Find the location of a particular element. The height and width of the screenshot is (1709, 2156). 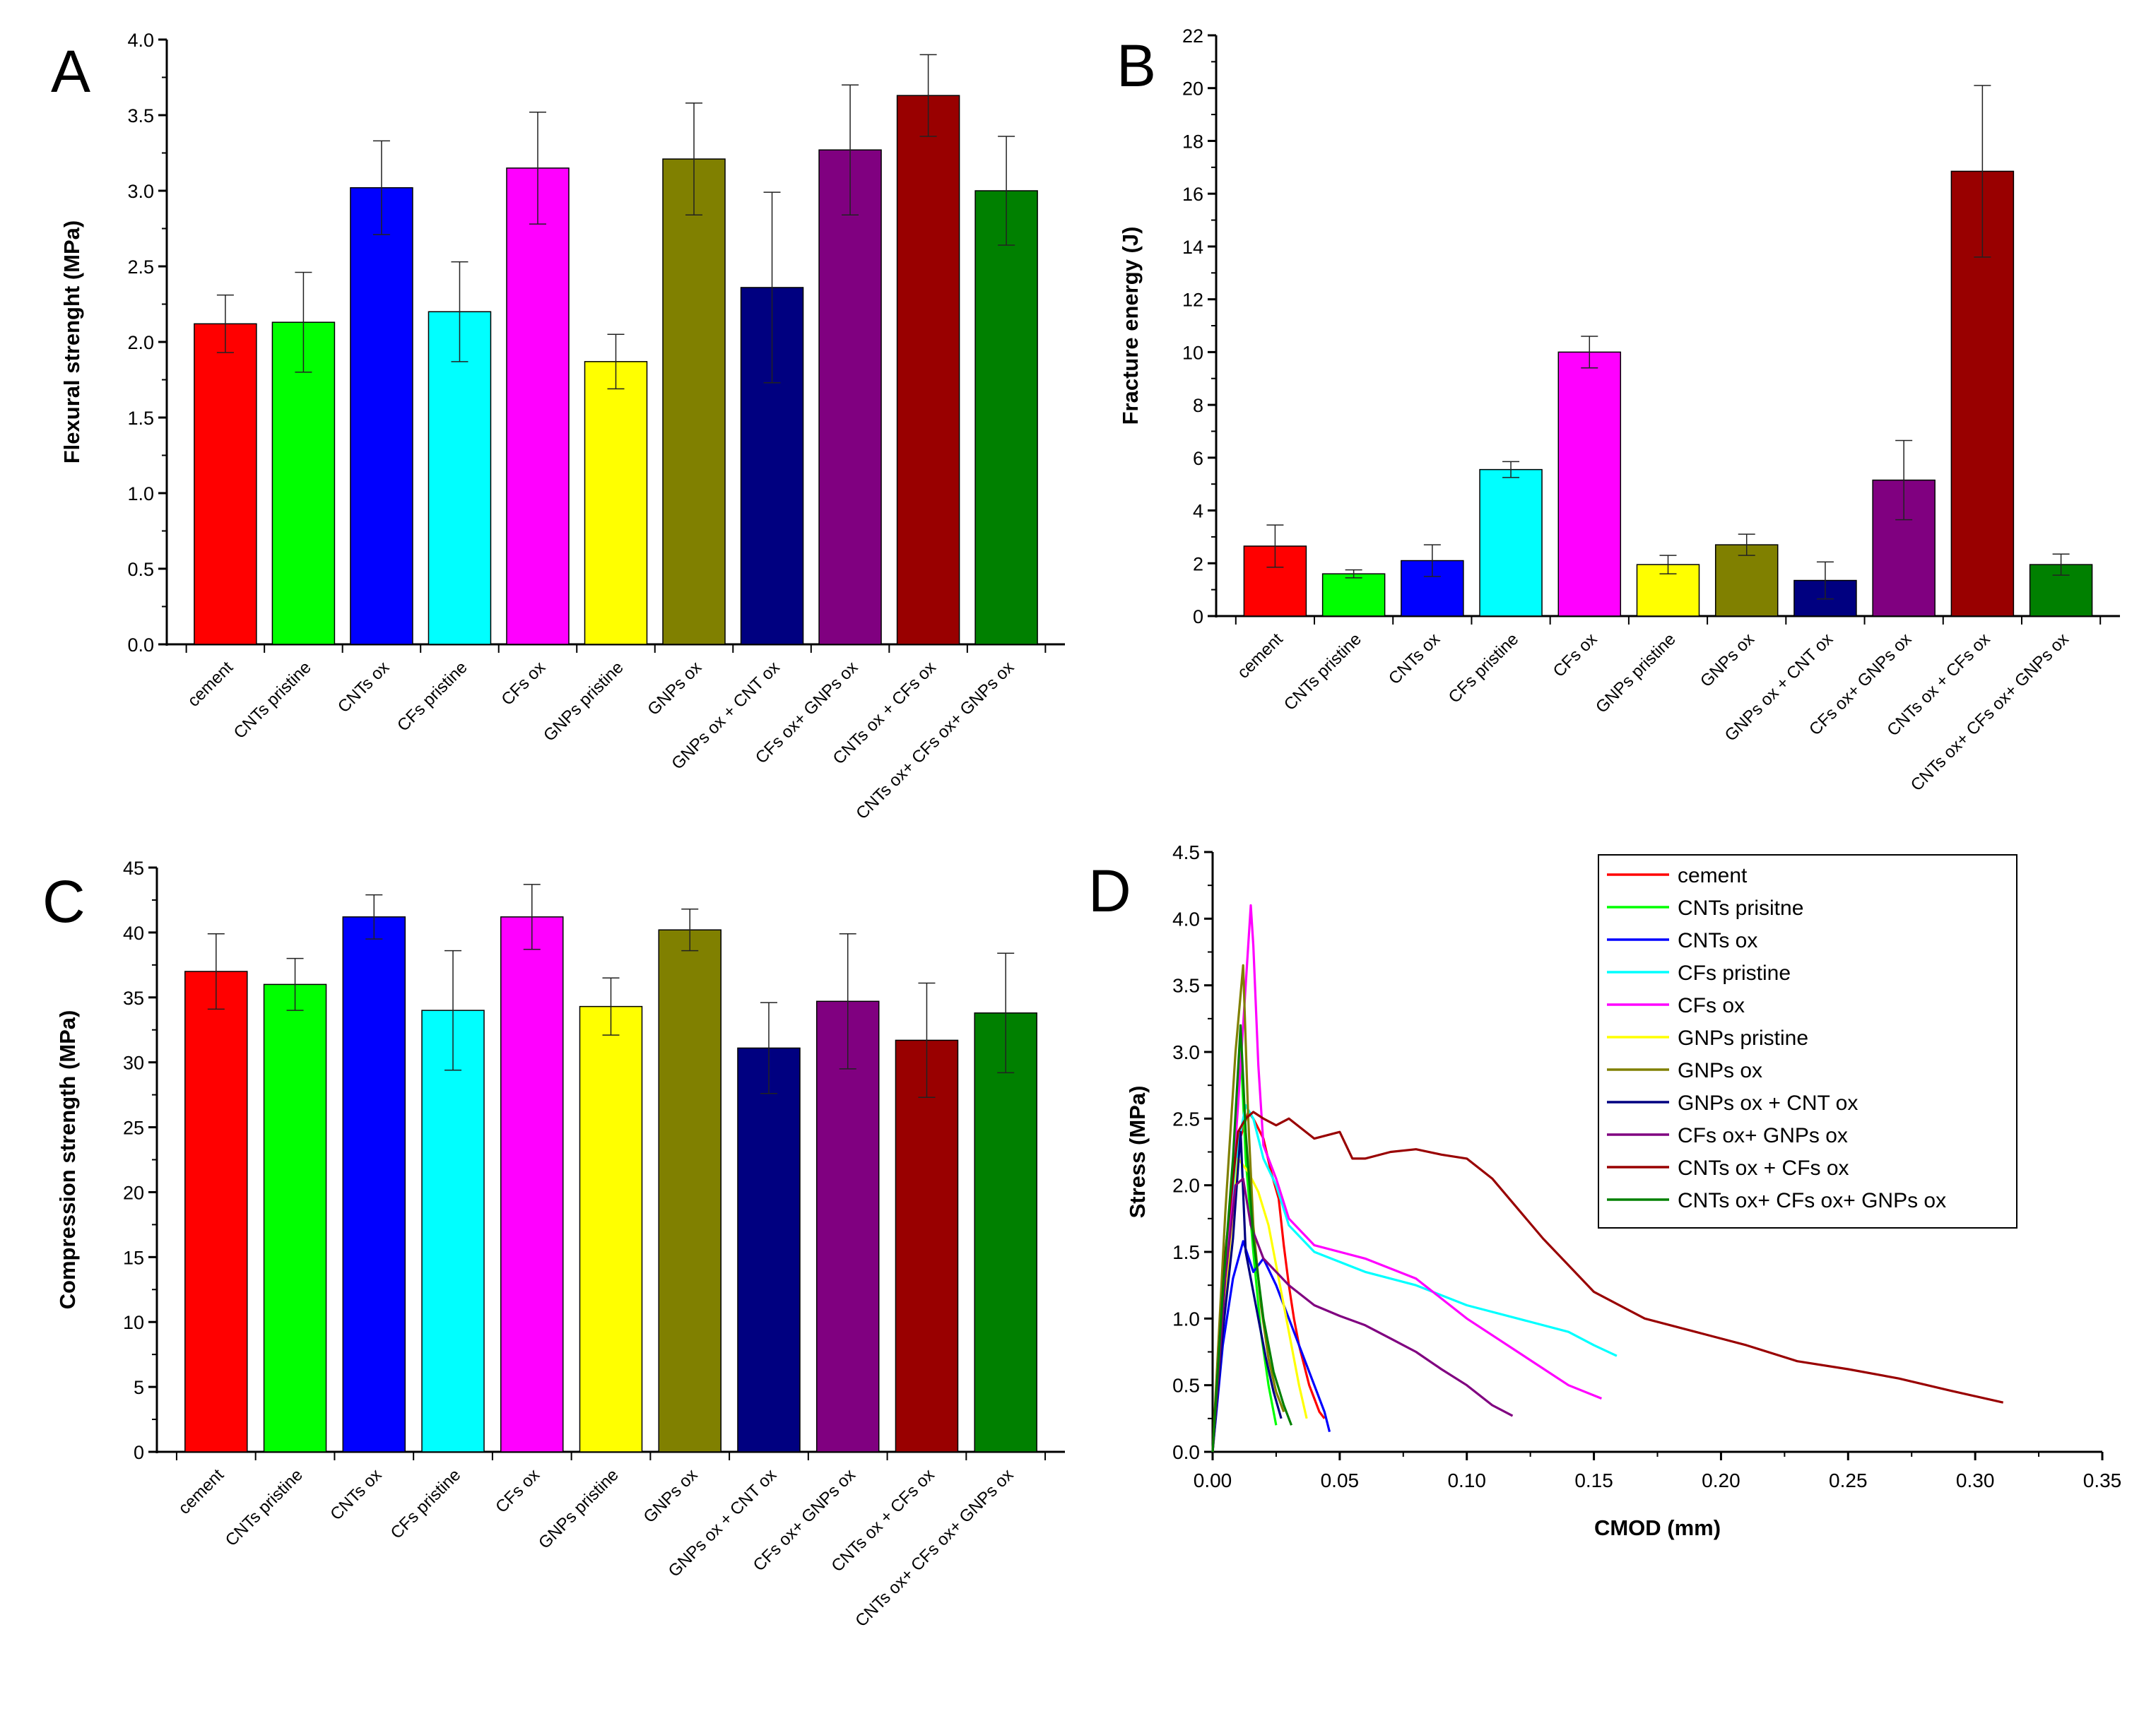

y-axis-label: Flexural strenght (MPa) is located at coordinates (71, 342).